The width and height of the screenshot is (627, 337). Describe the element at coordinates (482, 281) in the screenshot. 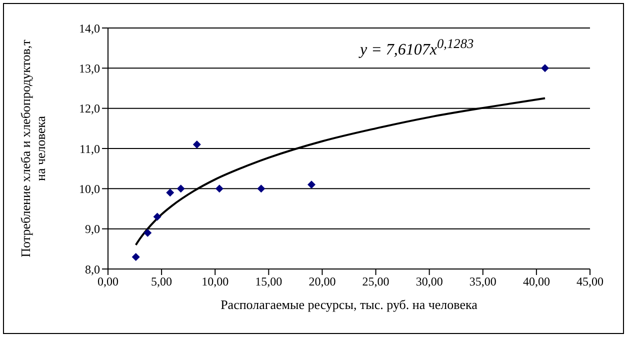

I see `x-tick-label: 35,00` at that location.